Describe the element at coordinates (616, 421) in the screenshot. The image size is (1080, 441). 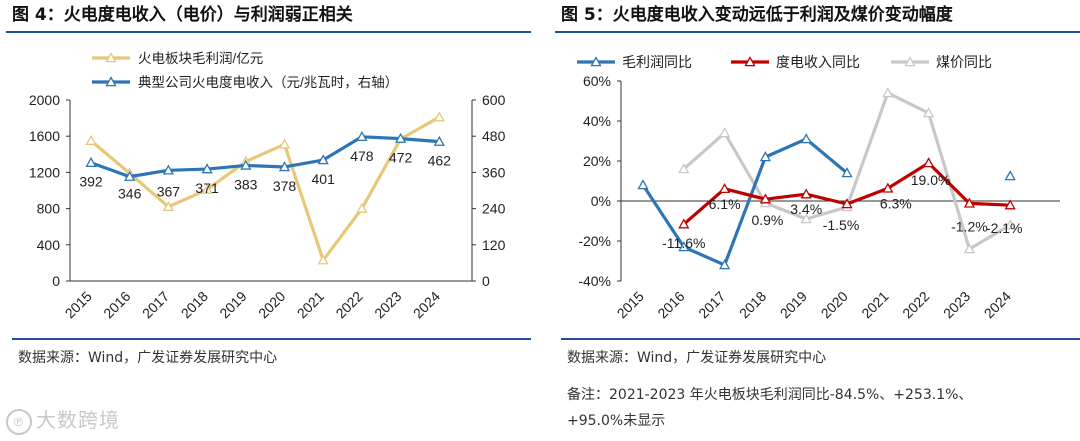
I see `right-note-line-2: +95.0%未显示` at that location.